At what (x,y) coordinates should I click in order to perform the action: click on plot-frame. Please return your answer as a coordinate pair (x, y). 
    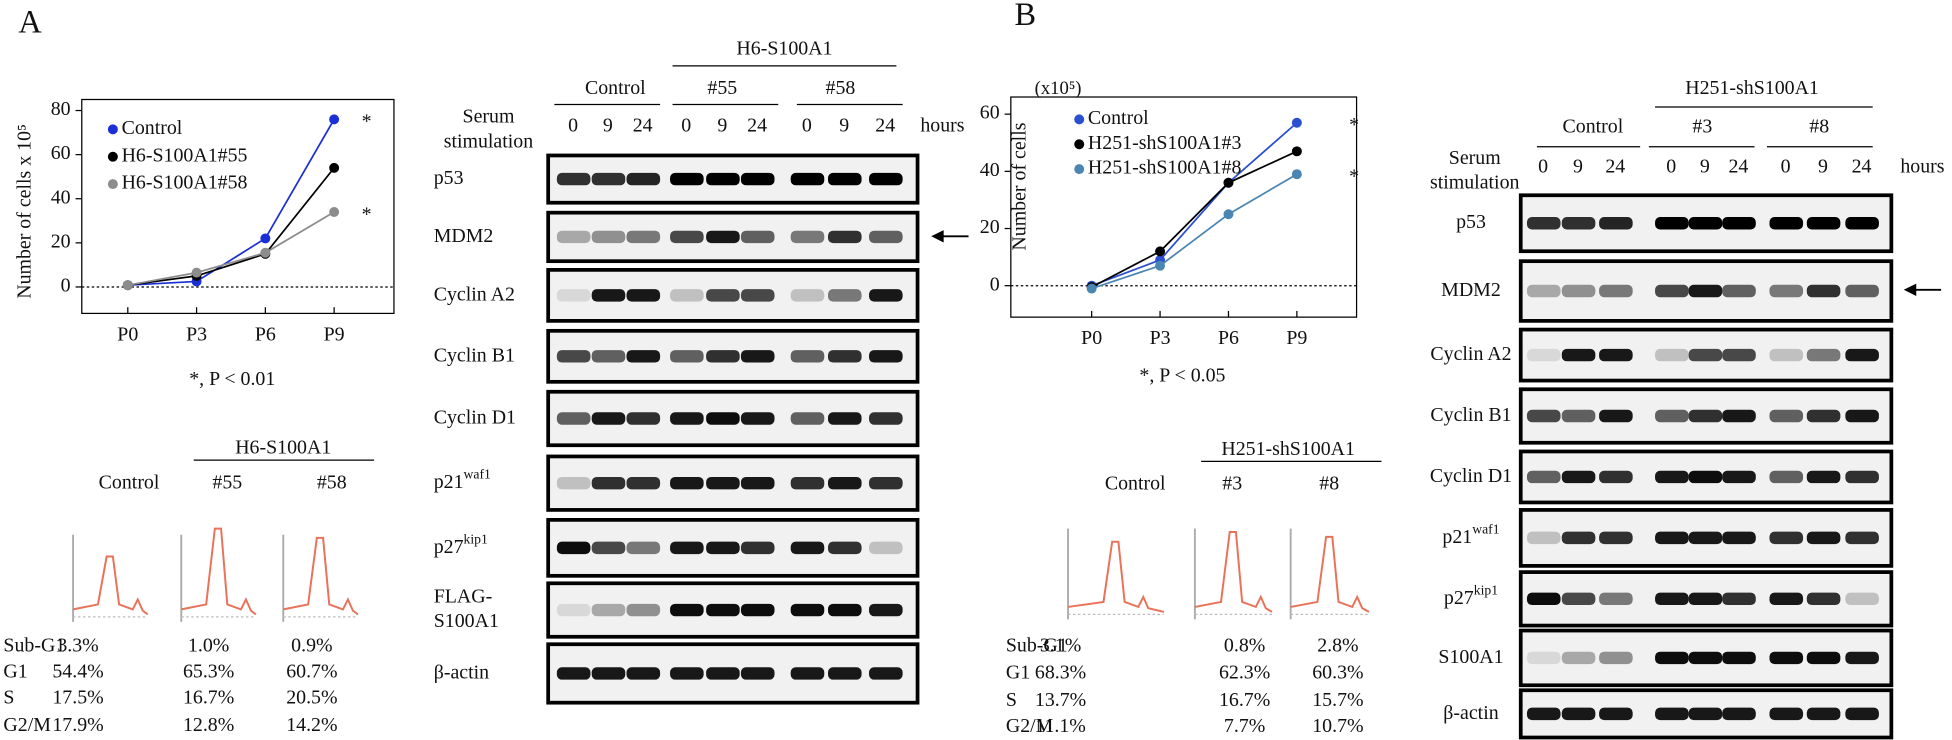
    Looking at the image, I should click on (1184, 207).